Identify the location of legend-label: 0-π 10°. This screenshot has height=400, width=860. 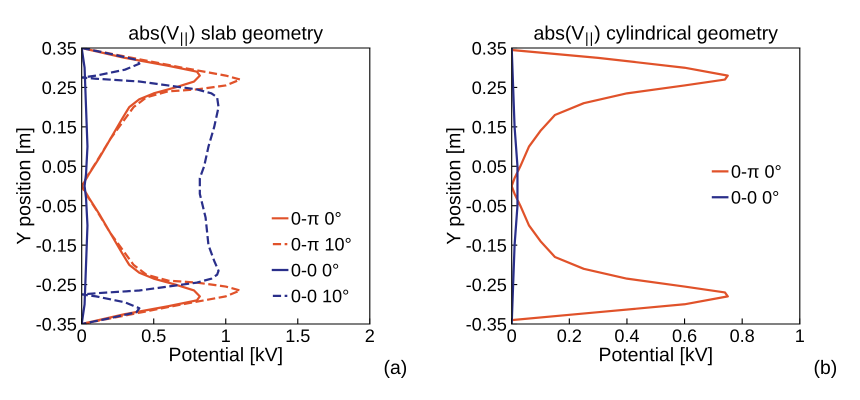
(321, 244).